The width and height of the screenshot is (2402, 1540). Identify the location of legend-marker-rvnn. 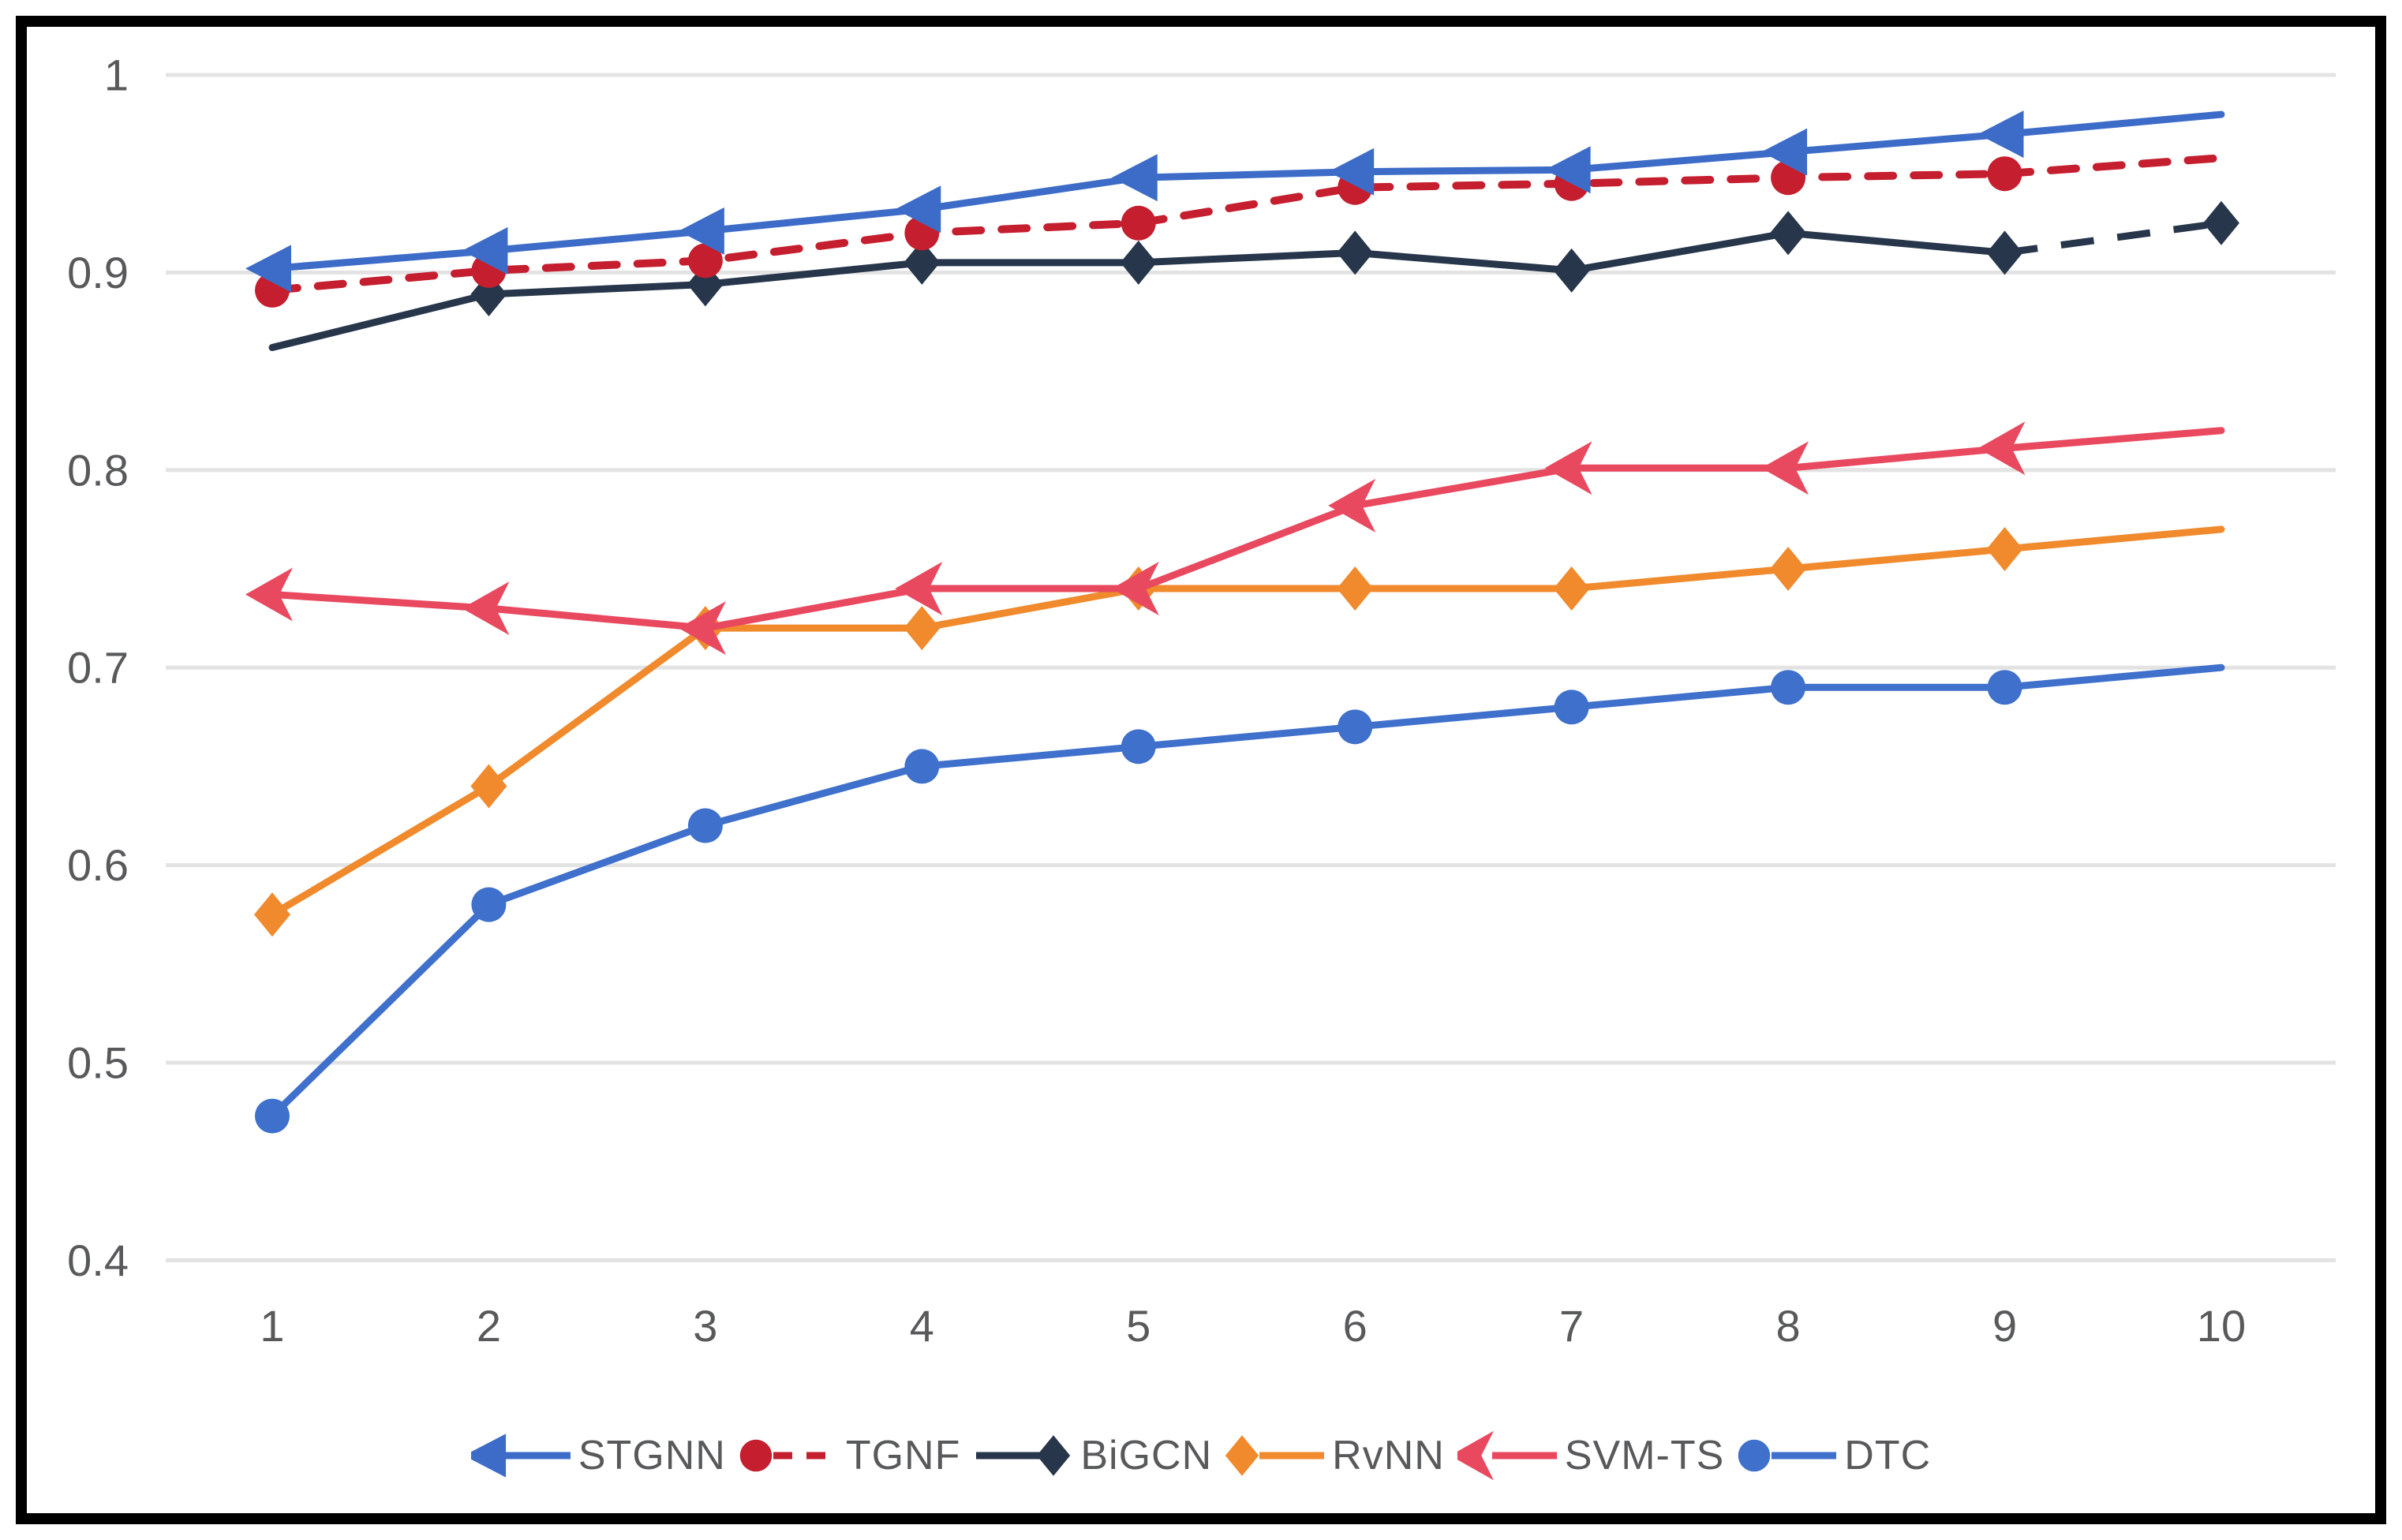
(1275, 1455).